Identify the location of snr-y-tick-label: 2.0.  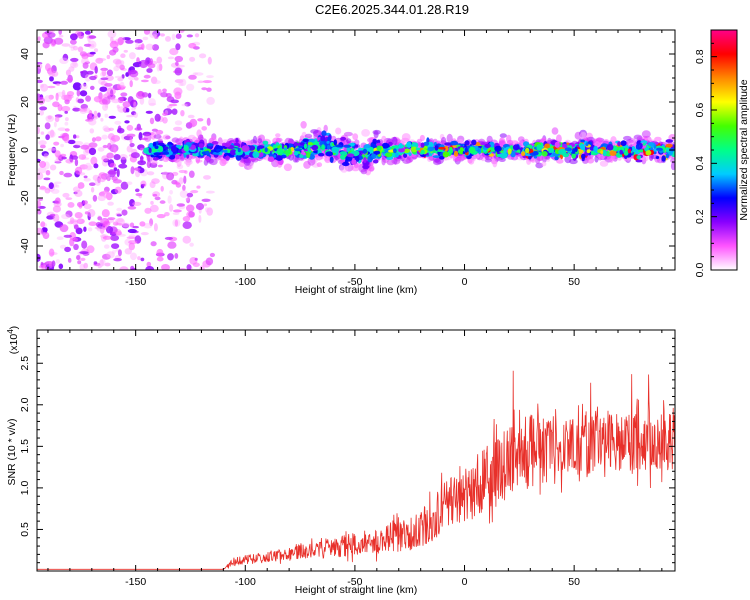
(25, 404).